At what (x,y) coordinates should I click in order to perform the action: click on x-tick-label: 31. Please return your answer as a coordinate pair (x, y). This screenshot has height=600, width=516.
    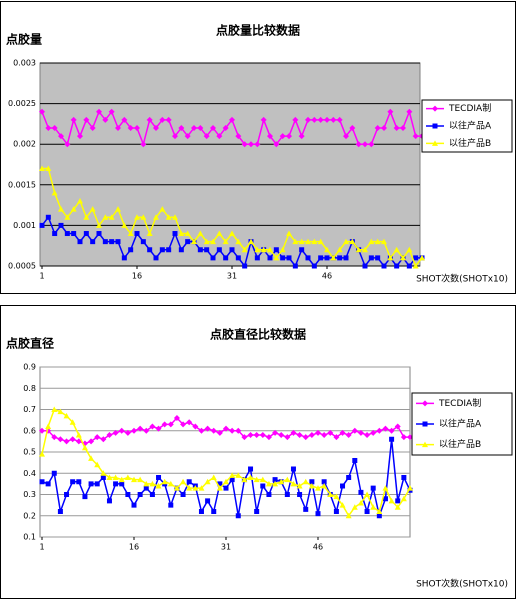
    Looking at the image, I should click on (232, 276).